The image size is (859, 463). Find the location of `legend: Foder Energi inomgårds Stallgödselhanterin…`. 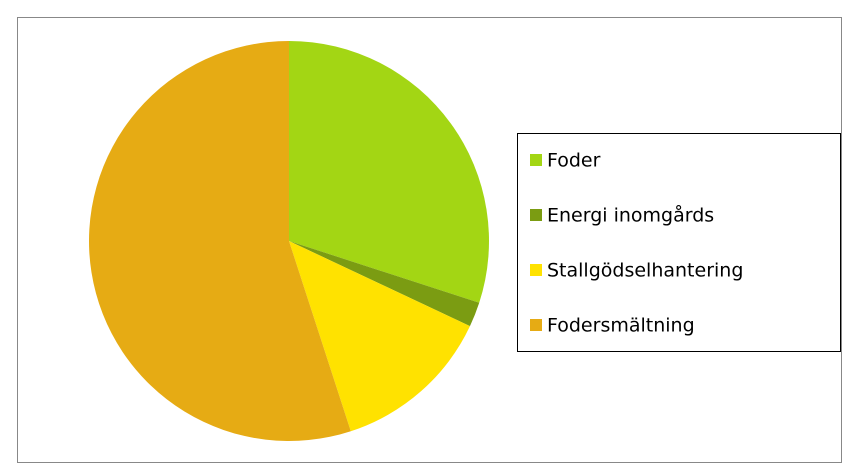

legend: Foder Energi inomgårds Stallgödselhanterin… is located at coordinates (636, 243).